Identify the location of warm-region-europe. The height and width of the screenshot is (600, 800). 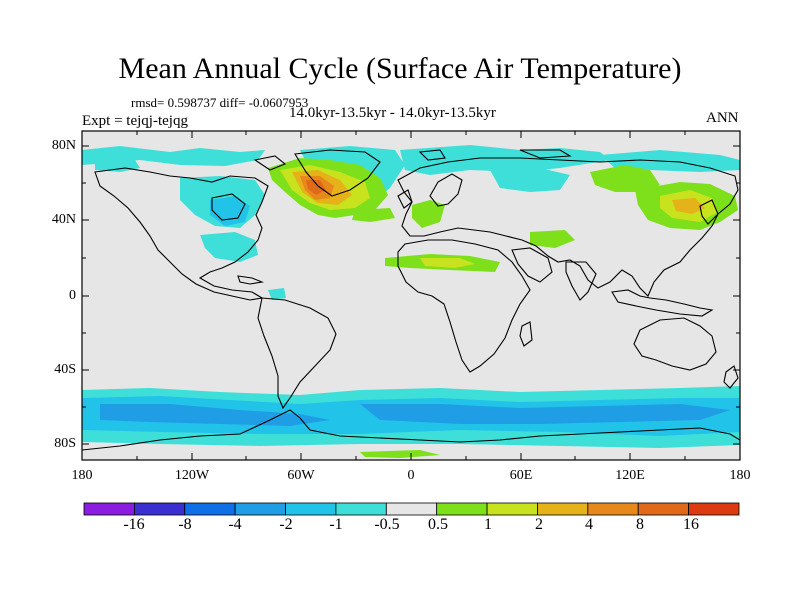
(428, 214).